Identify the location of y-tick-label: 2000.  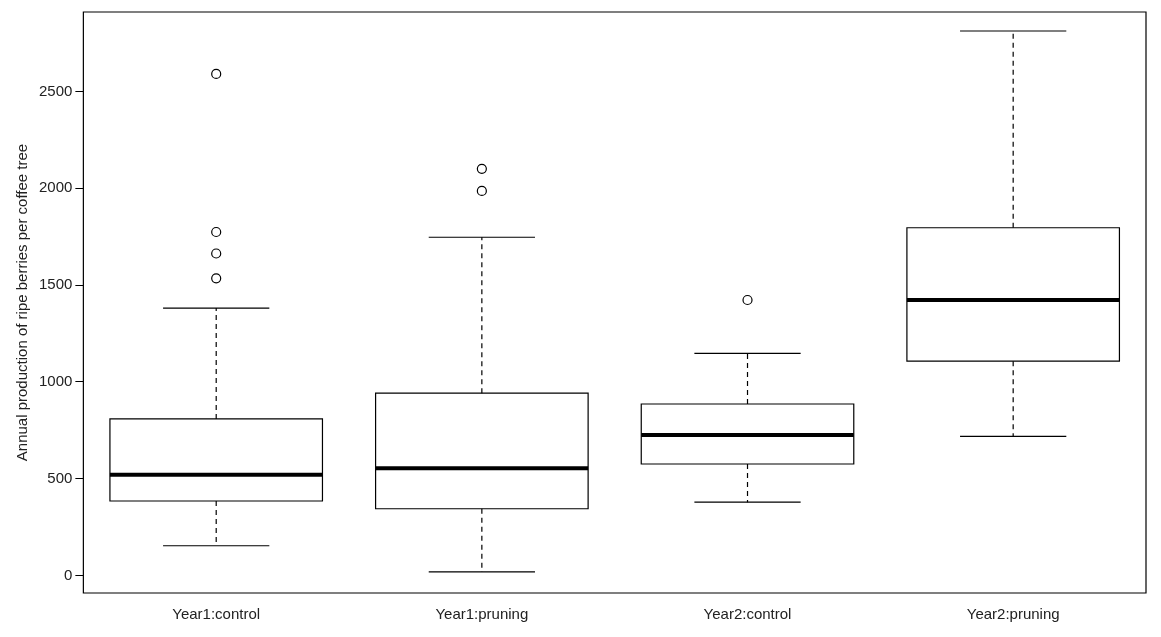
(55, 187).